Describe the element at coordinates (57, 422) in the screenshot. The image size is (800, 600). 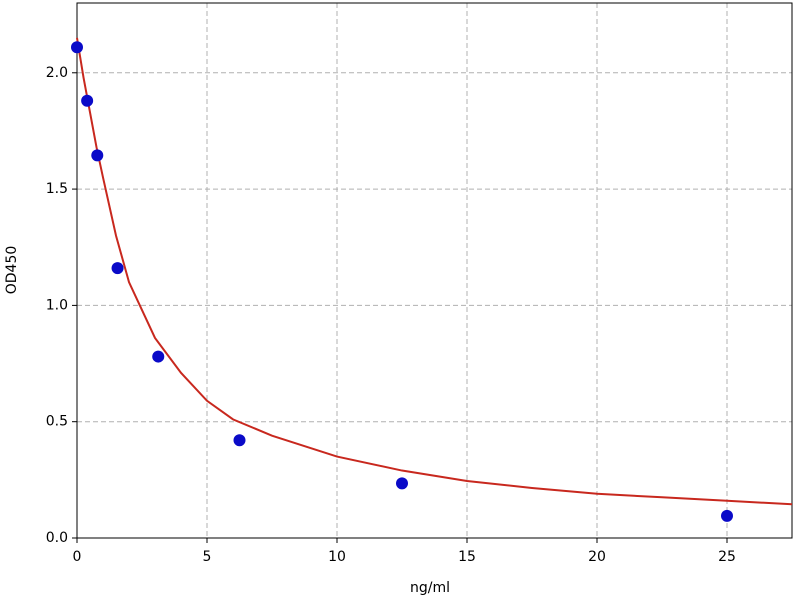
I see `y-tick-label: 0.5` at that location.